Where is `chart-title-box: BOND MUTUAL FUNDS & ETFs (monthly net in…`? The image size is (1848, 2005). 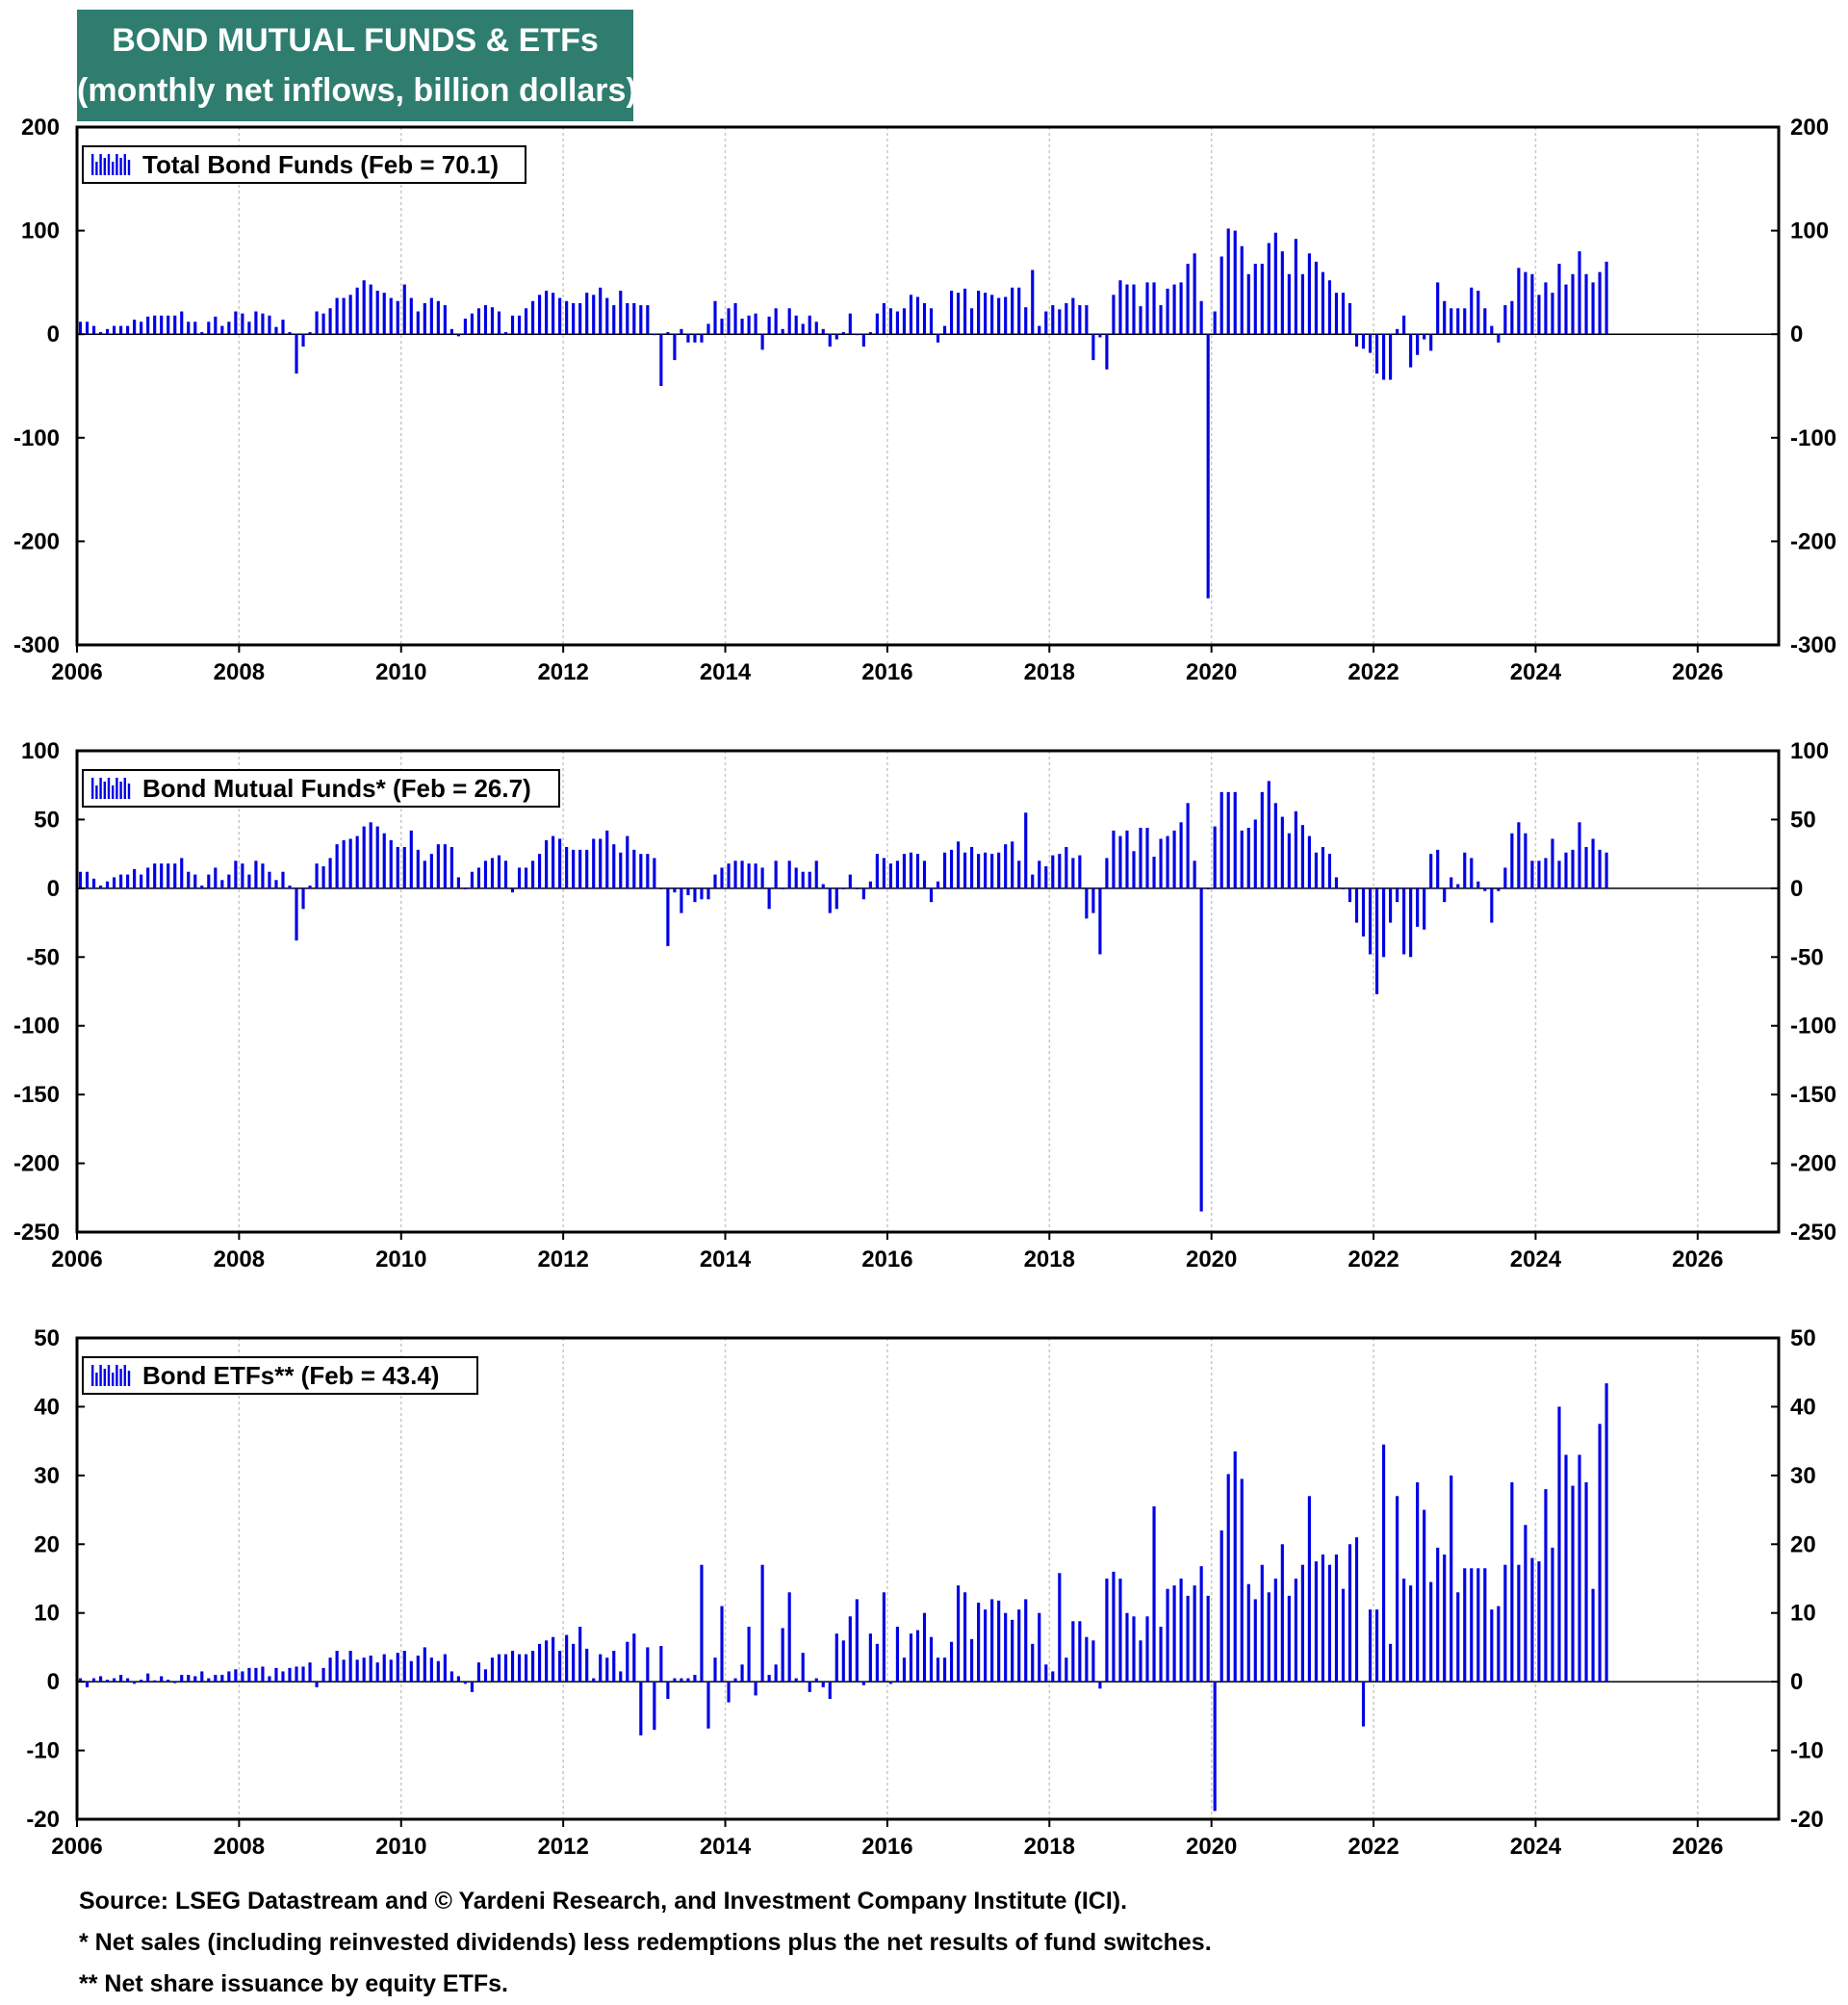
chart-title-box: BOND MUTUAL FUNDS & ETFs (monthly net in… is located at coordinates (357, 65).